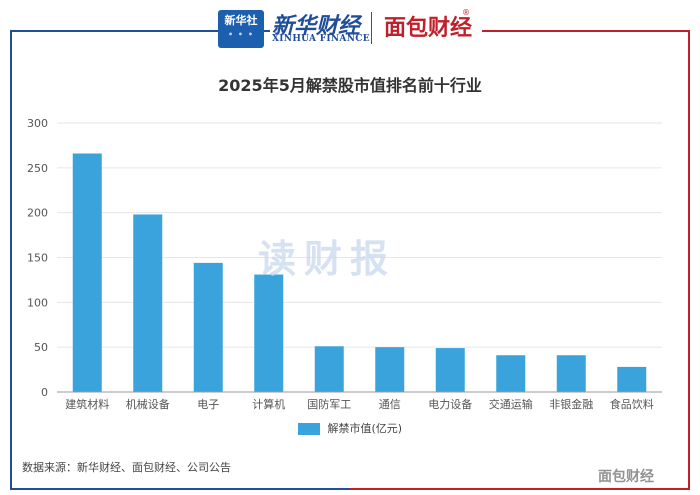  Describe the element at coordinates (632, 404) in the screenshot. I see `x-tick-label: 食品饮料` at that location.